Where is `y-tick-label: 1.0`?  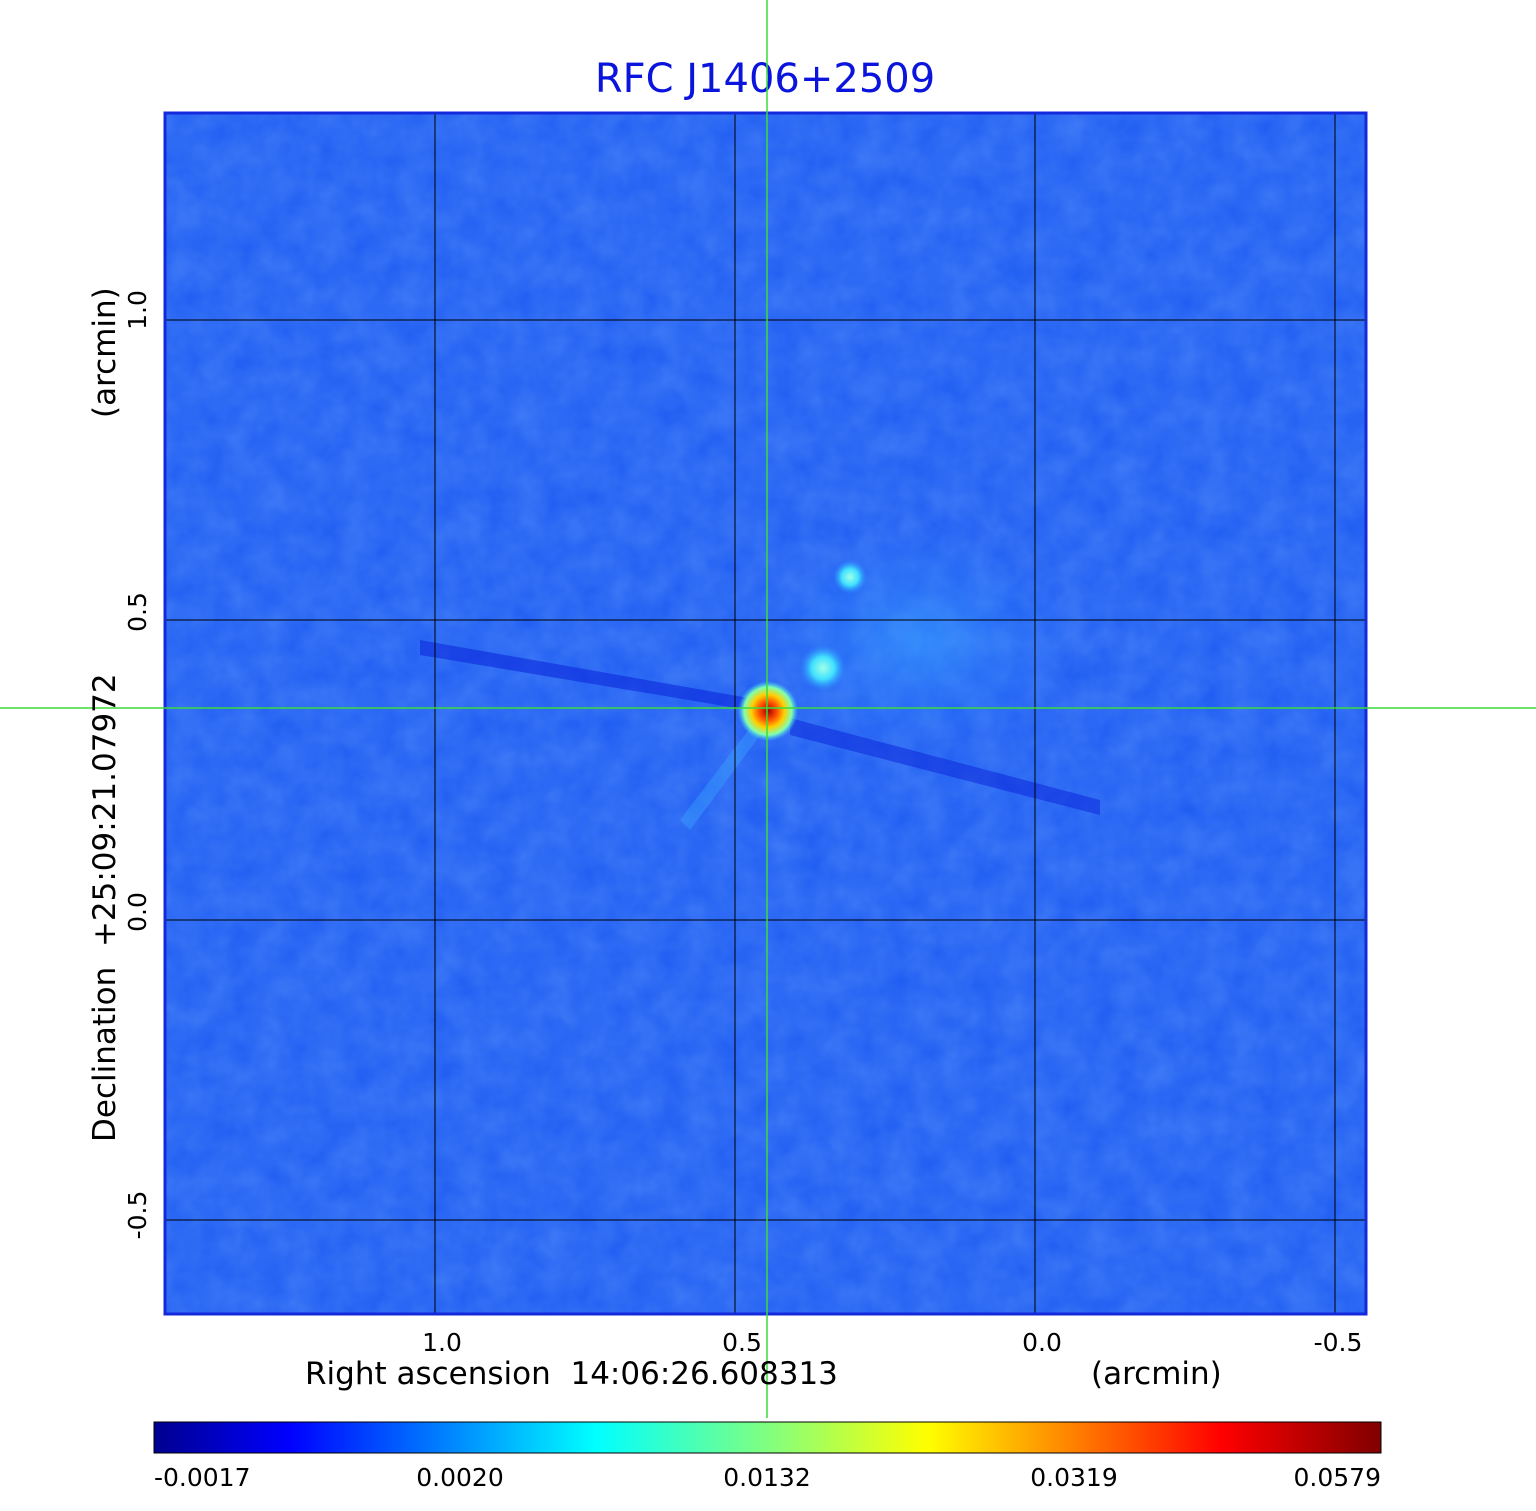 y-tick-label: 1.0 is located at coordinates (137, 310).